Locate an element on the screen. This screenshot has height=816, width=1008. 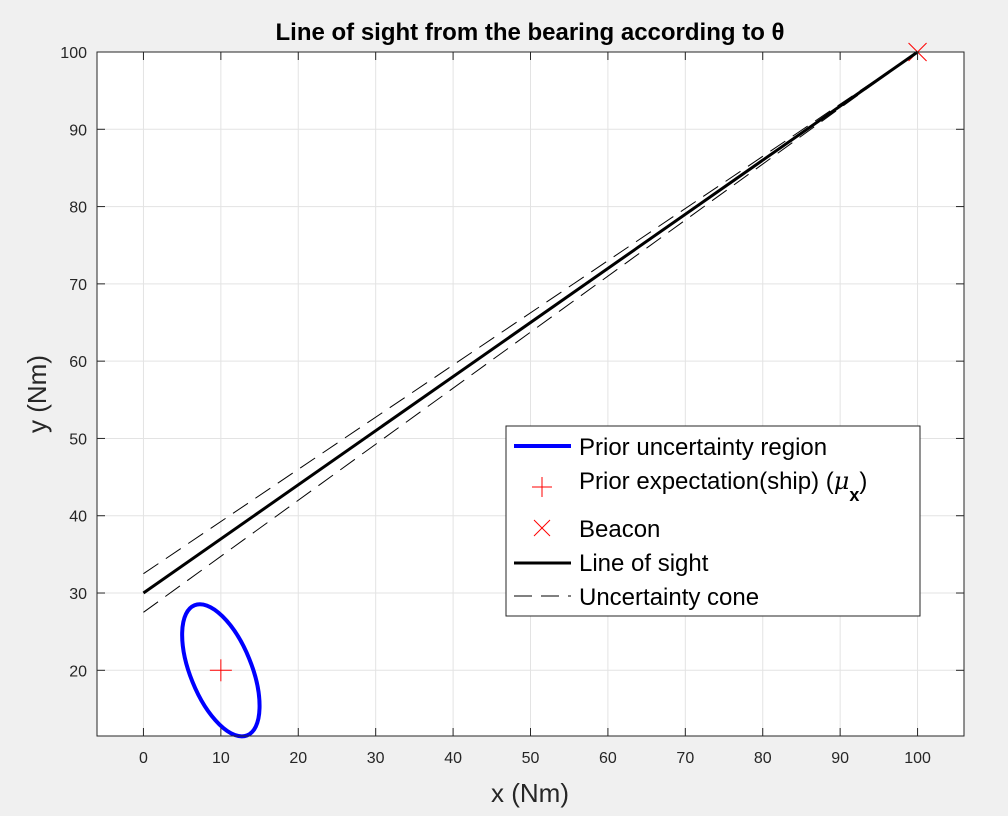
y-tick-label: 60 is located at coordinates (78, 362).